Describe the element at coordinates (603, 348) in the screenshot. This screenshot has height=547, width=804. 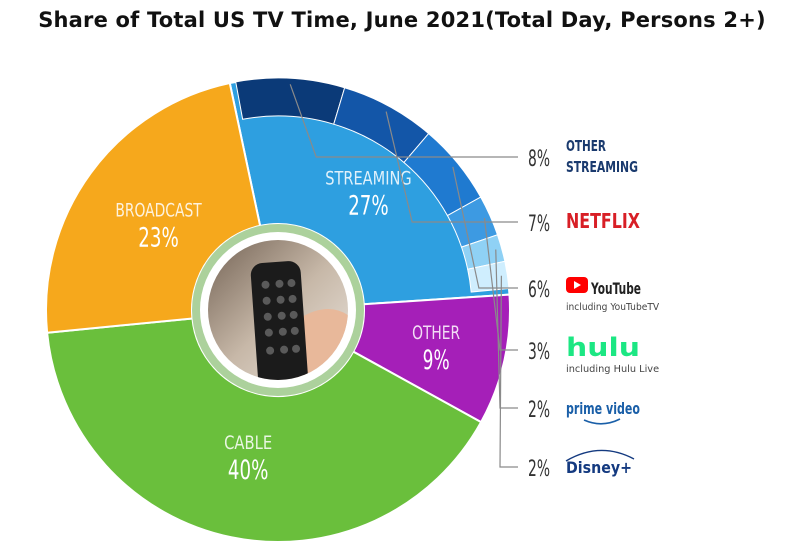
I see `legend-label-hulu: hulu` at that location.